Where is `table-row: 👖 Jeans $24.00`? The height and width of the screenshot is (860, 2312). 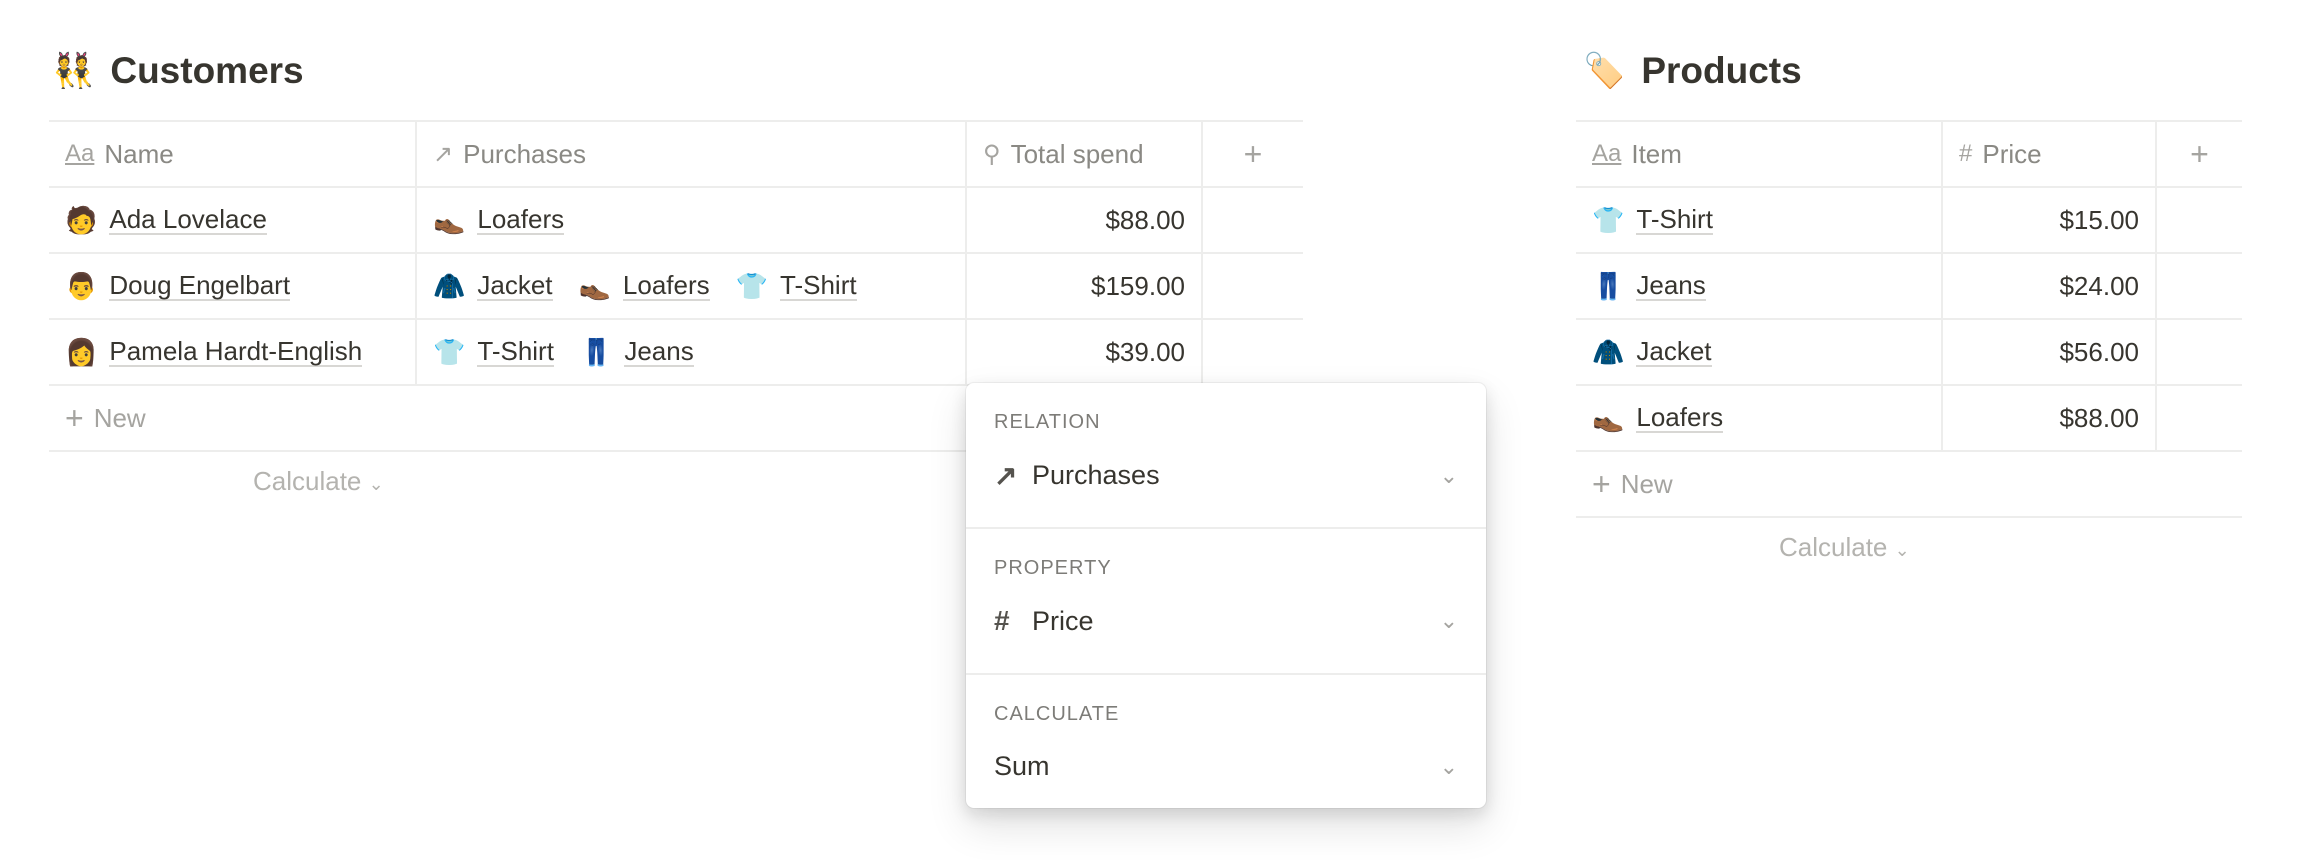
table-row: 👖 Jeans $24.00 is located at coordinates (1909, 287).